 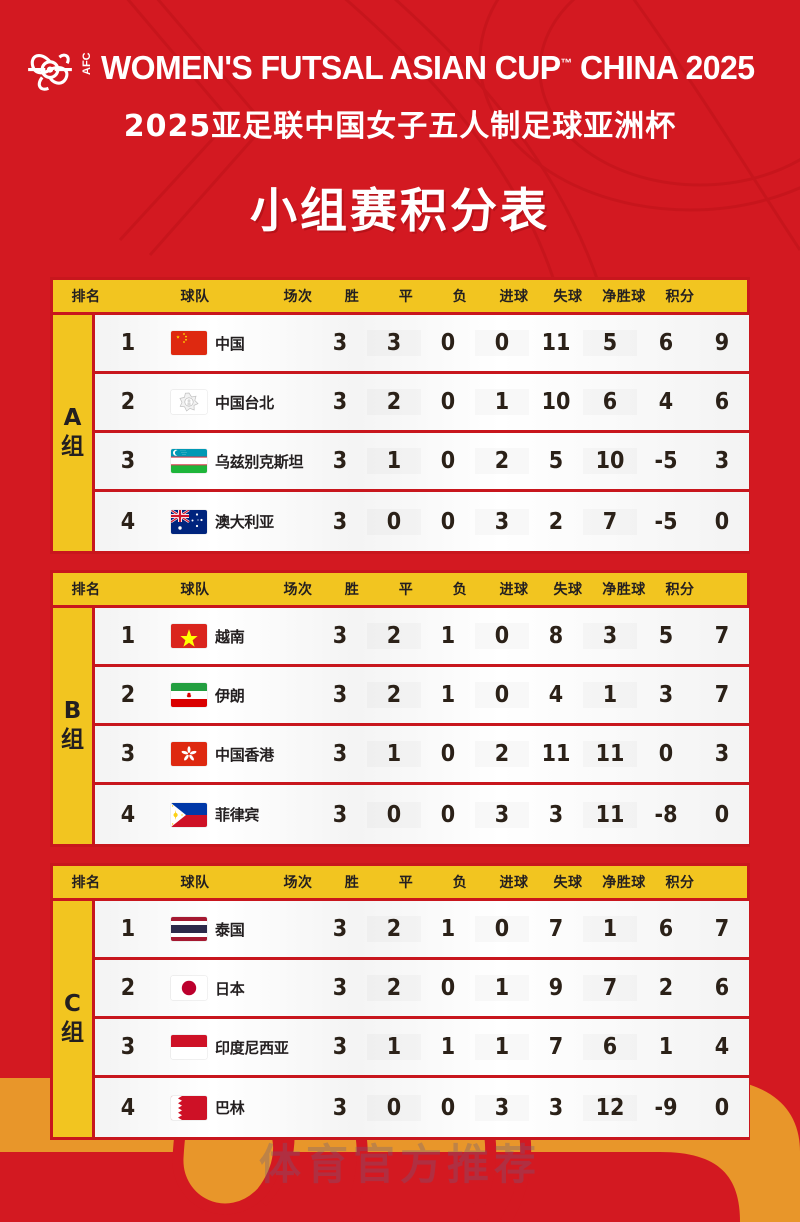 I want to click on group-letter: A, so click(x=72, y=418).